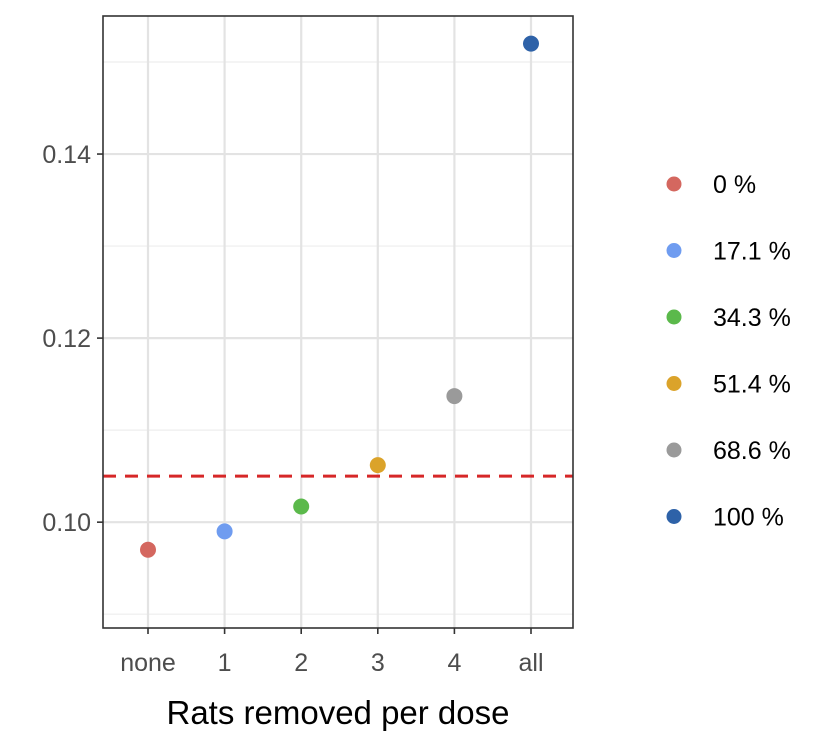 This screenshot has height=734, width=828. What do you see at coordinates (752, 318) in the screenshot?
I see `legend-label: 34.3 %` at bounding box center [752, 318].